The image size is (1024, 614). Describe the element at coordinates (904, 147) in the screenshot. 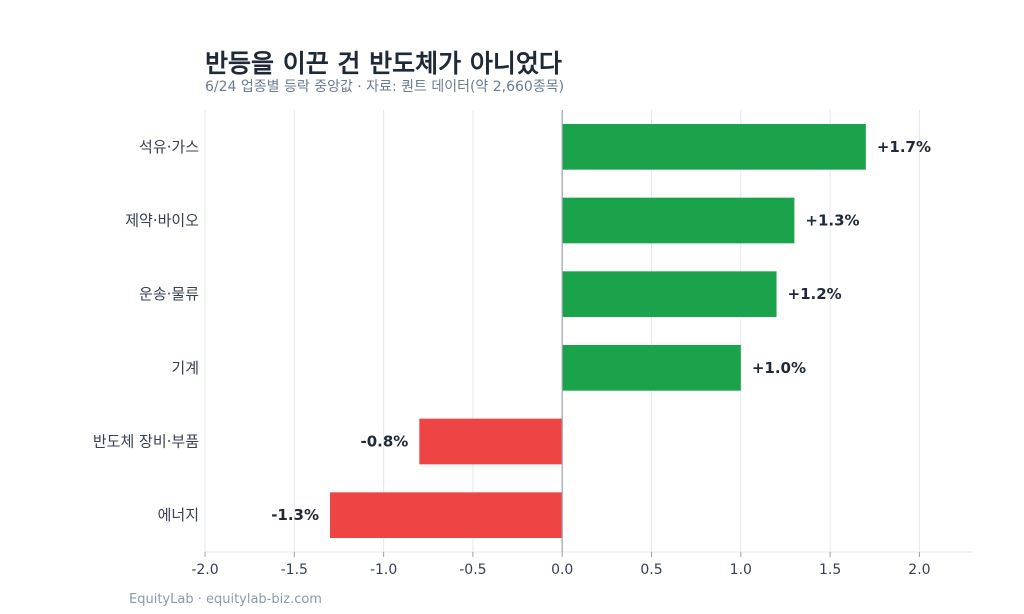

I see `value-label: +1.7%` at that location.